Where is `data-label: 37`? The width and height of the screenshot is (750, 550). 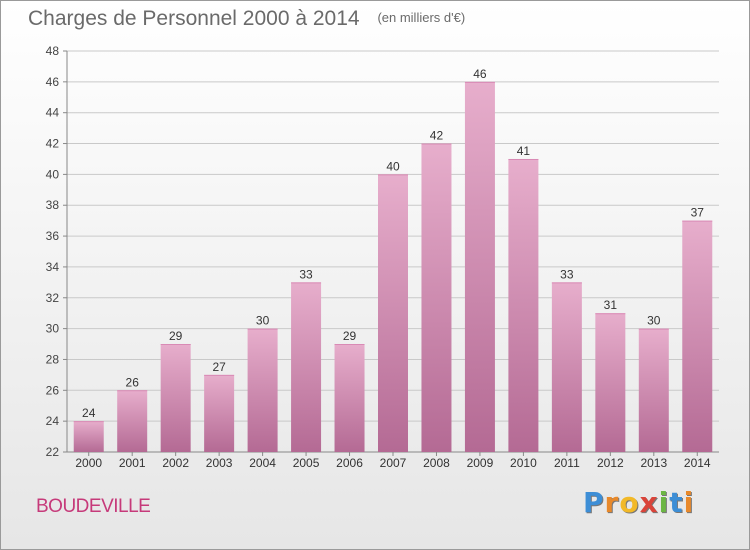
data-label: 37 is located at coordinates (698, 213).